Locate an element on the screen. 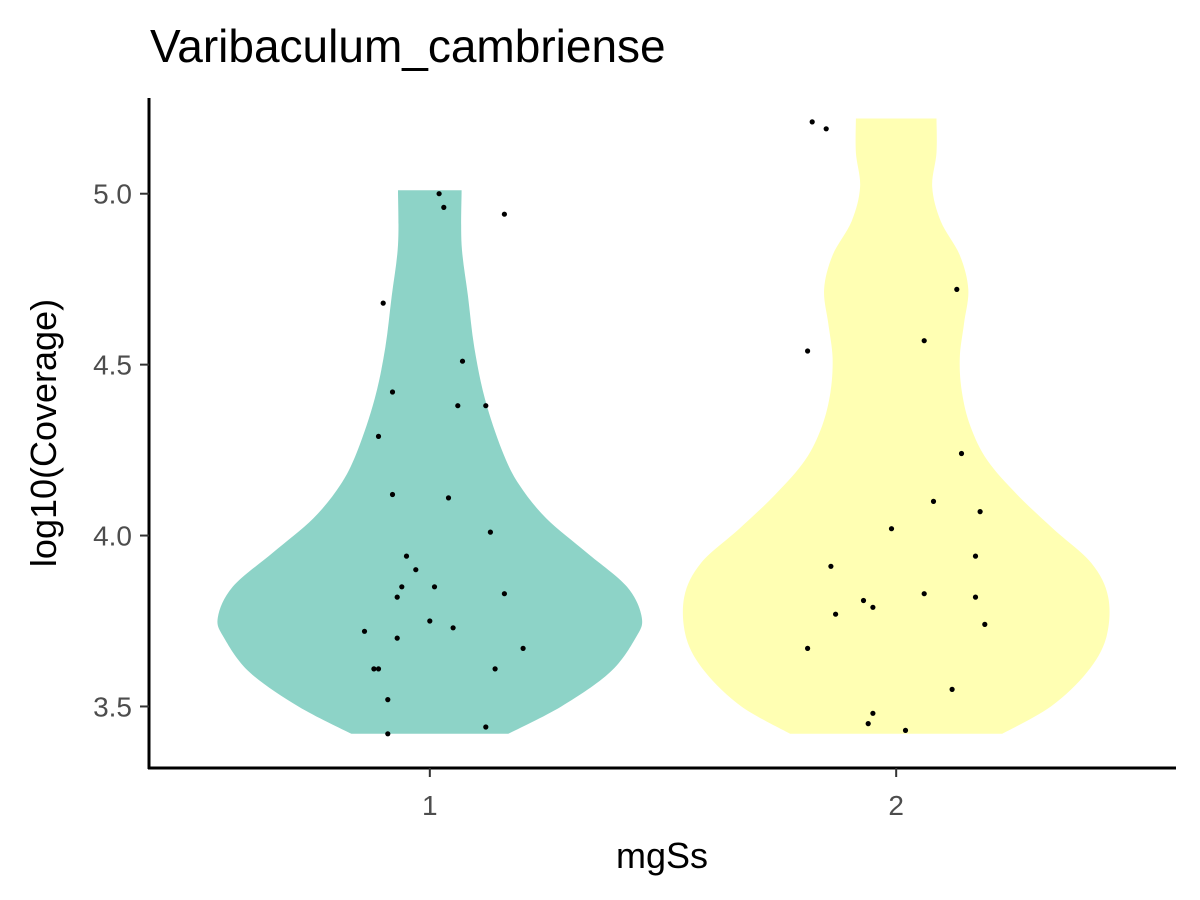 The width and height of the screenshot is (1200, 900). x-tick-label: 2 is located at coordinates (896, 805).